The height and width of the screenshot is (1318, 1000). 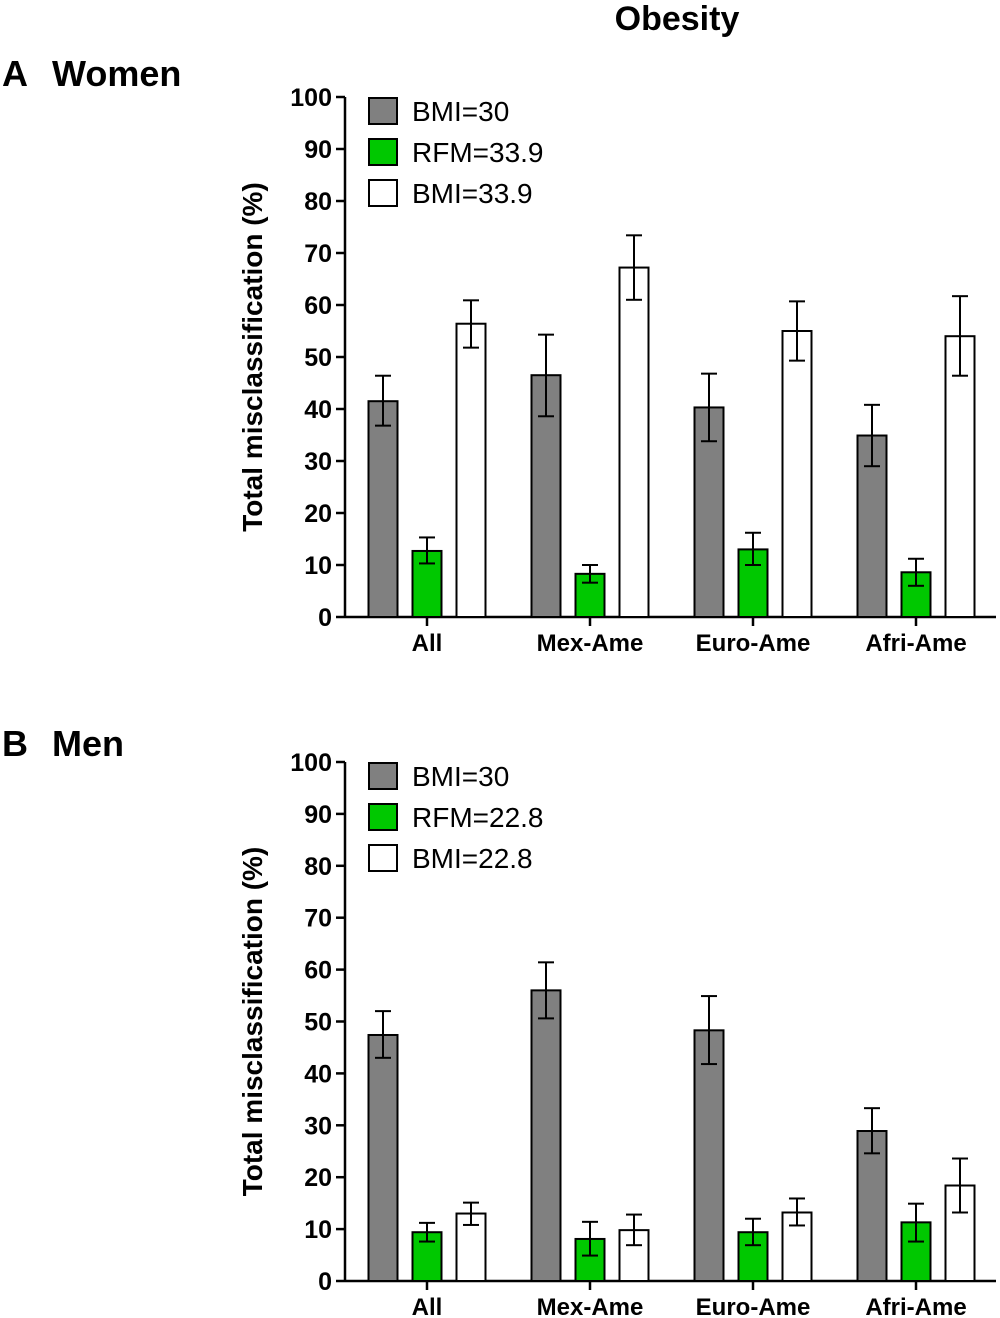 I want to click on panel-letter: B, so click(x=15, y=743).